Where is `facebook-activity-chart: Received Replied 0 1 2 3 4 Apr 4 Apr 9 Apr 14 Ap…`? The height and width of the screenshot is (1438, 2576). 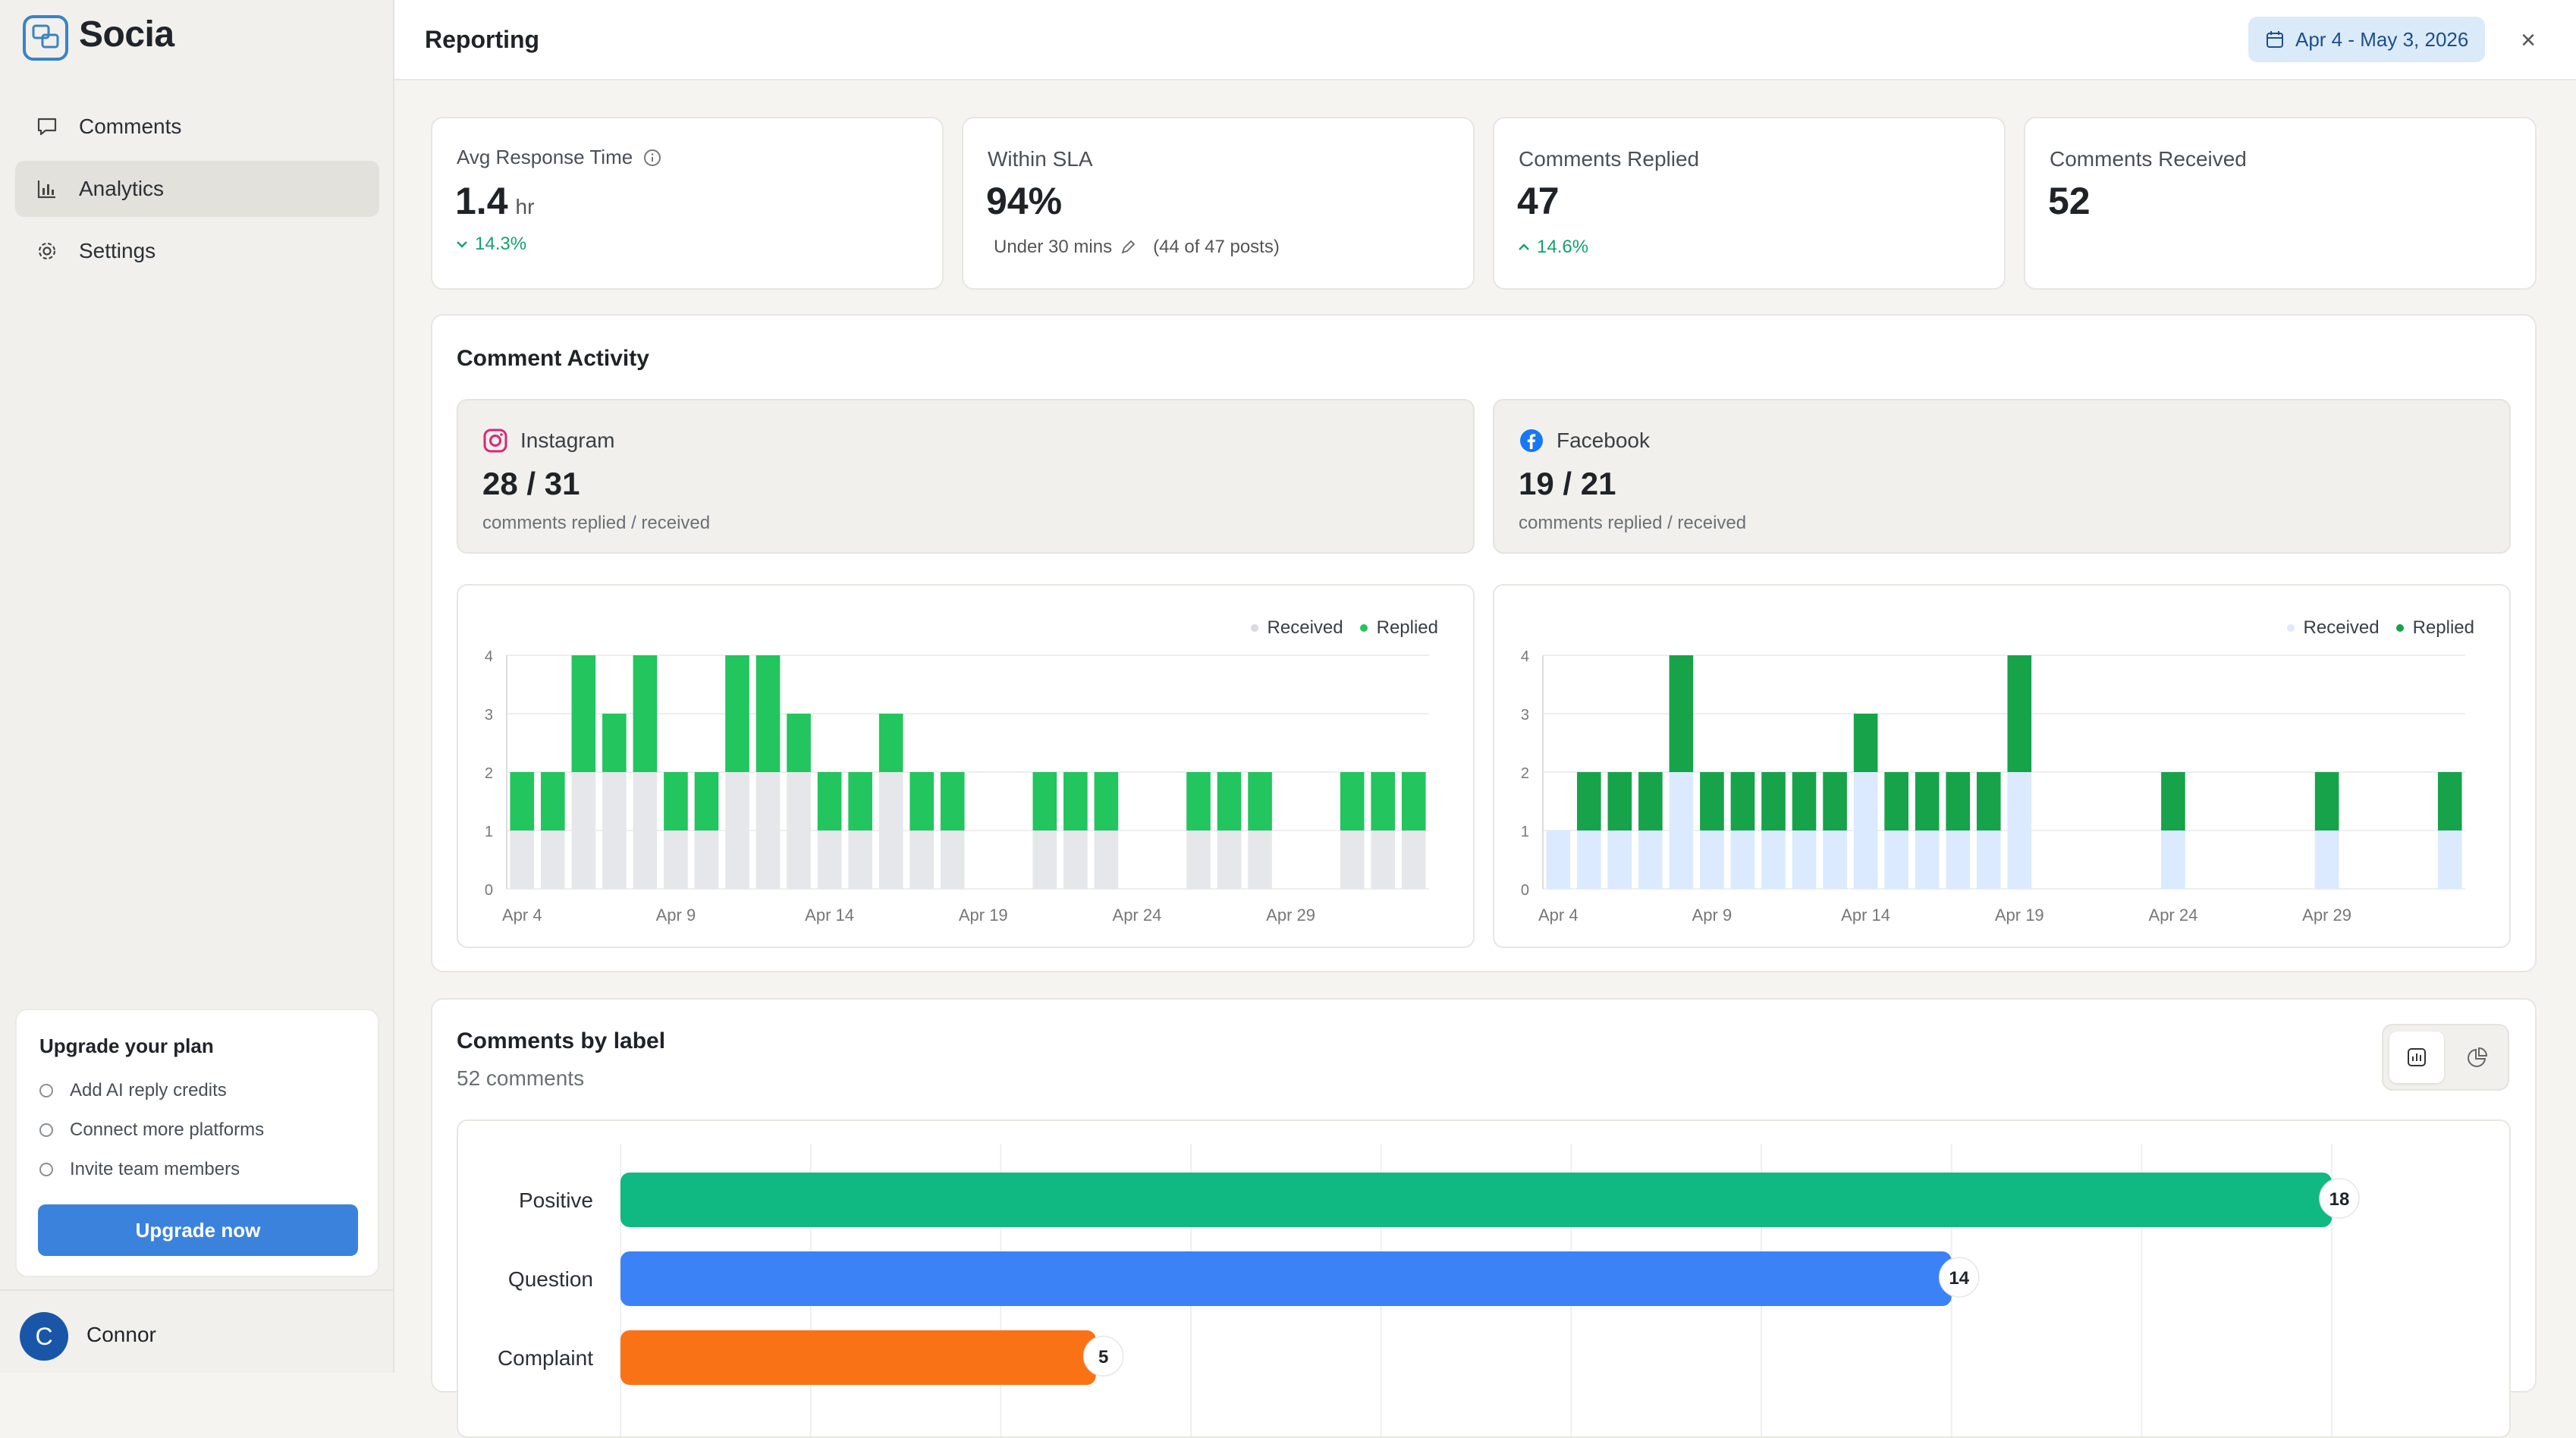 facebook-activity-chart: Received Replied 0 1 2 3 4 Apr 4 Apr 9 Apr 14 Ap… is located at coordinates (2002, 766).